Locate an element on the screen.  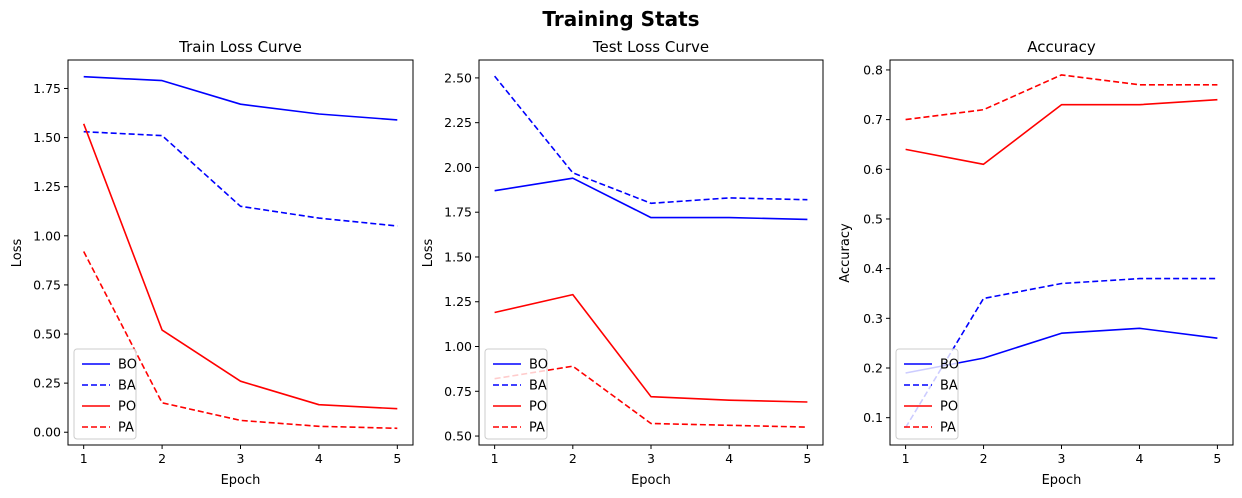
test-loss-legend-label-po: PO is located at coordinates (538, 407).